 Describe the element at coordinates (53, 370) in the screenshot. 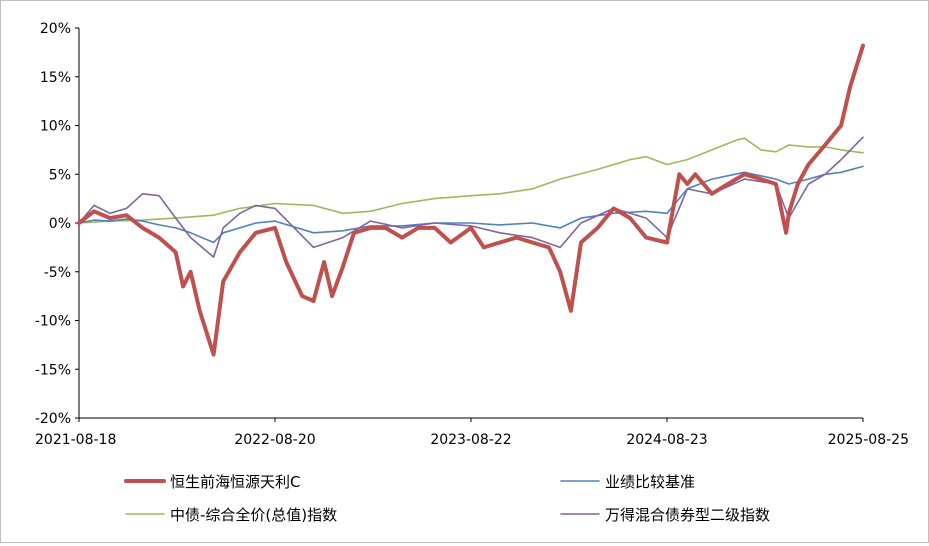

I see `y-tick-label: -15%` at that location.